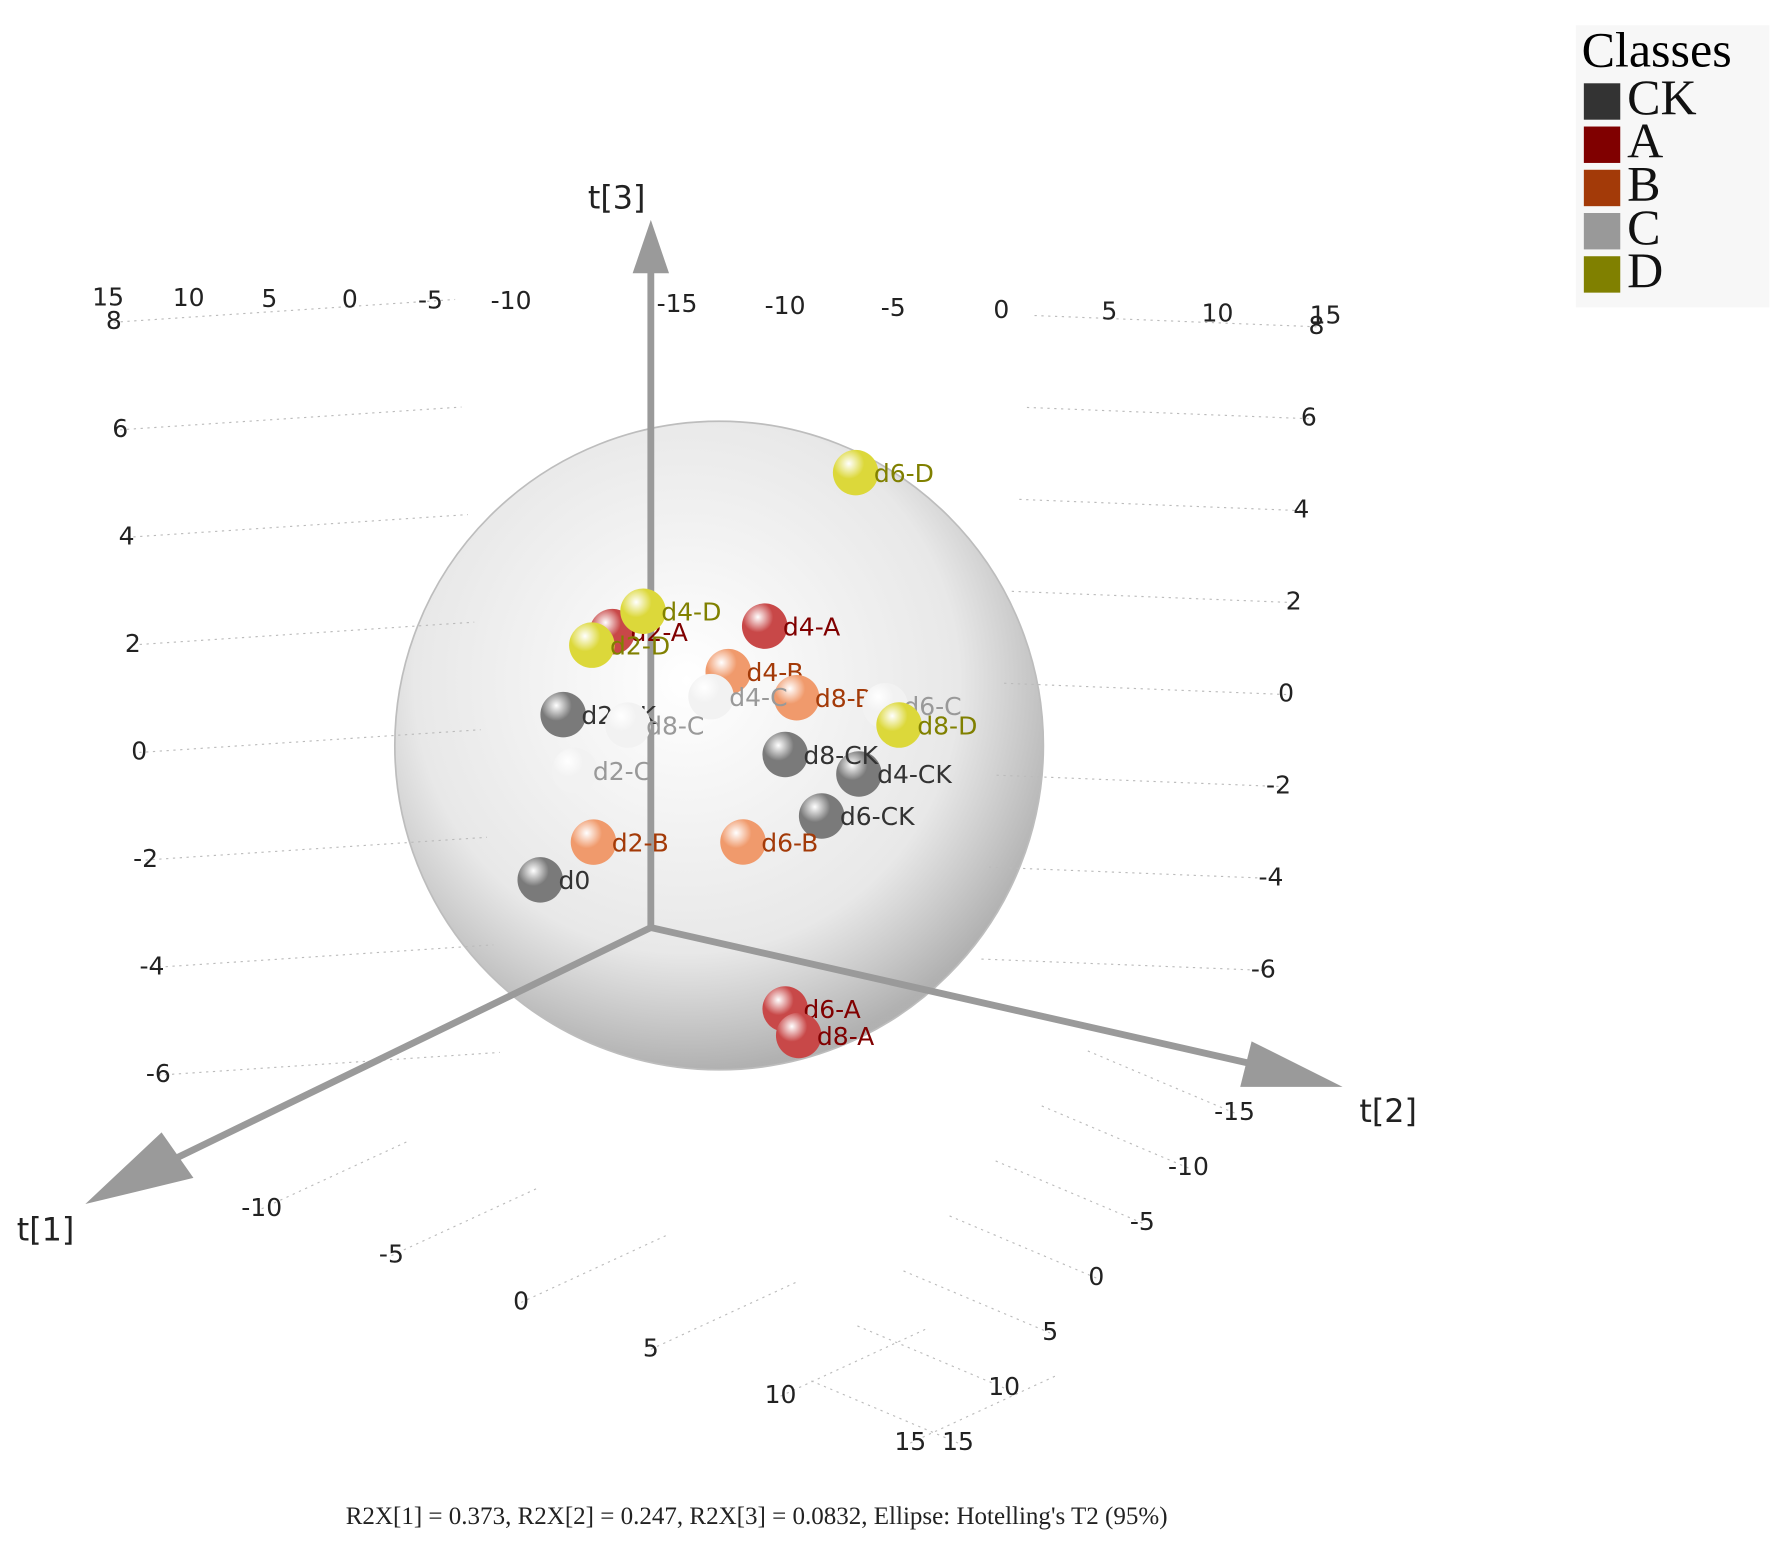  Describe the element at coordinates (845, 1036) in the screenshot. I see `point-label: d8-A` at that location.